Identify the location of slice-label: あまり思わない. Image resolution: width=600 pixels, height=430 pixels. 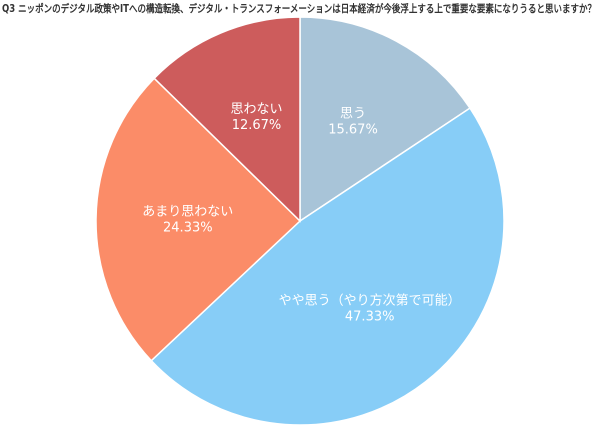
(187, 211).